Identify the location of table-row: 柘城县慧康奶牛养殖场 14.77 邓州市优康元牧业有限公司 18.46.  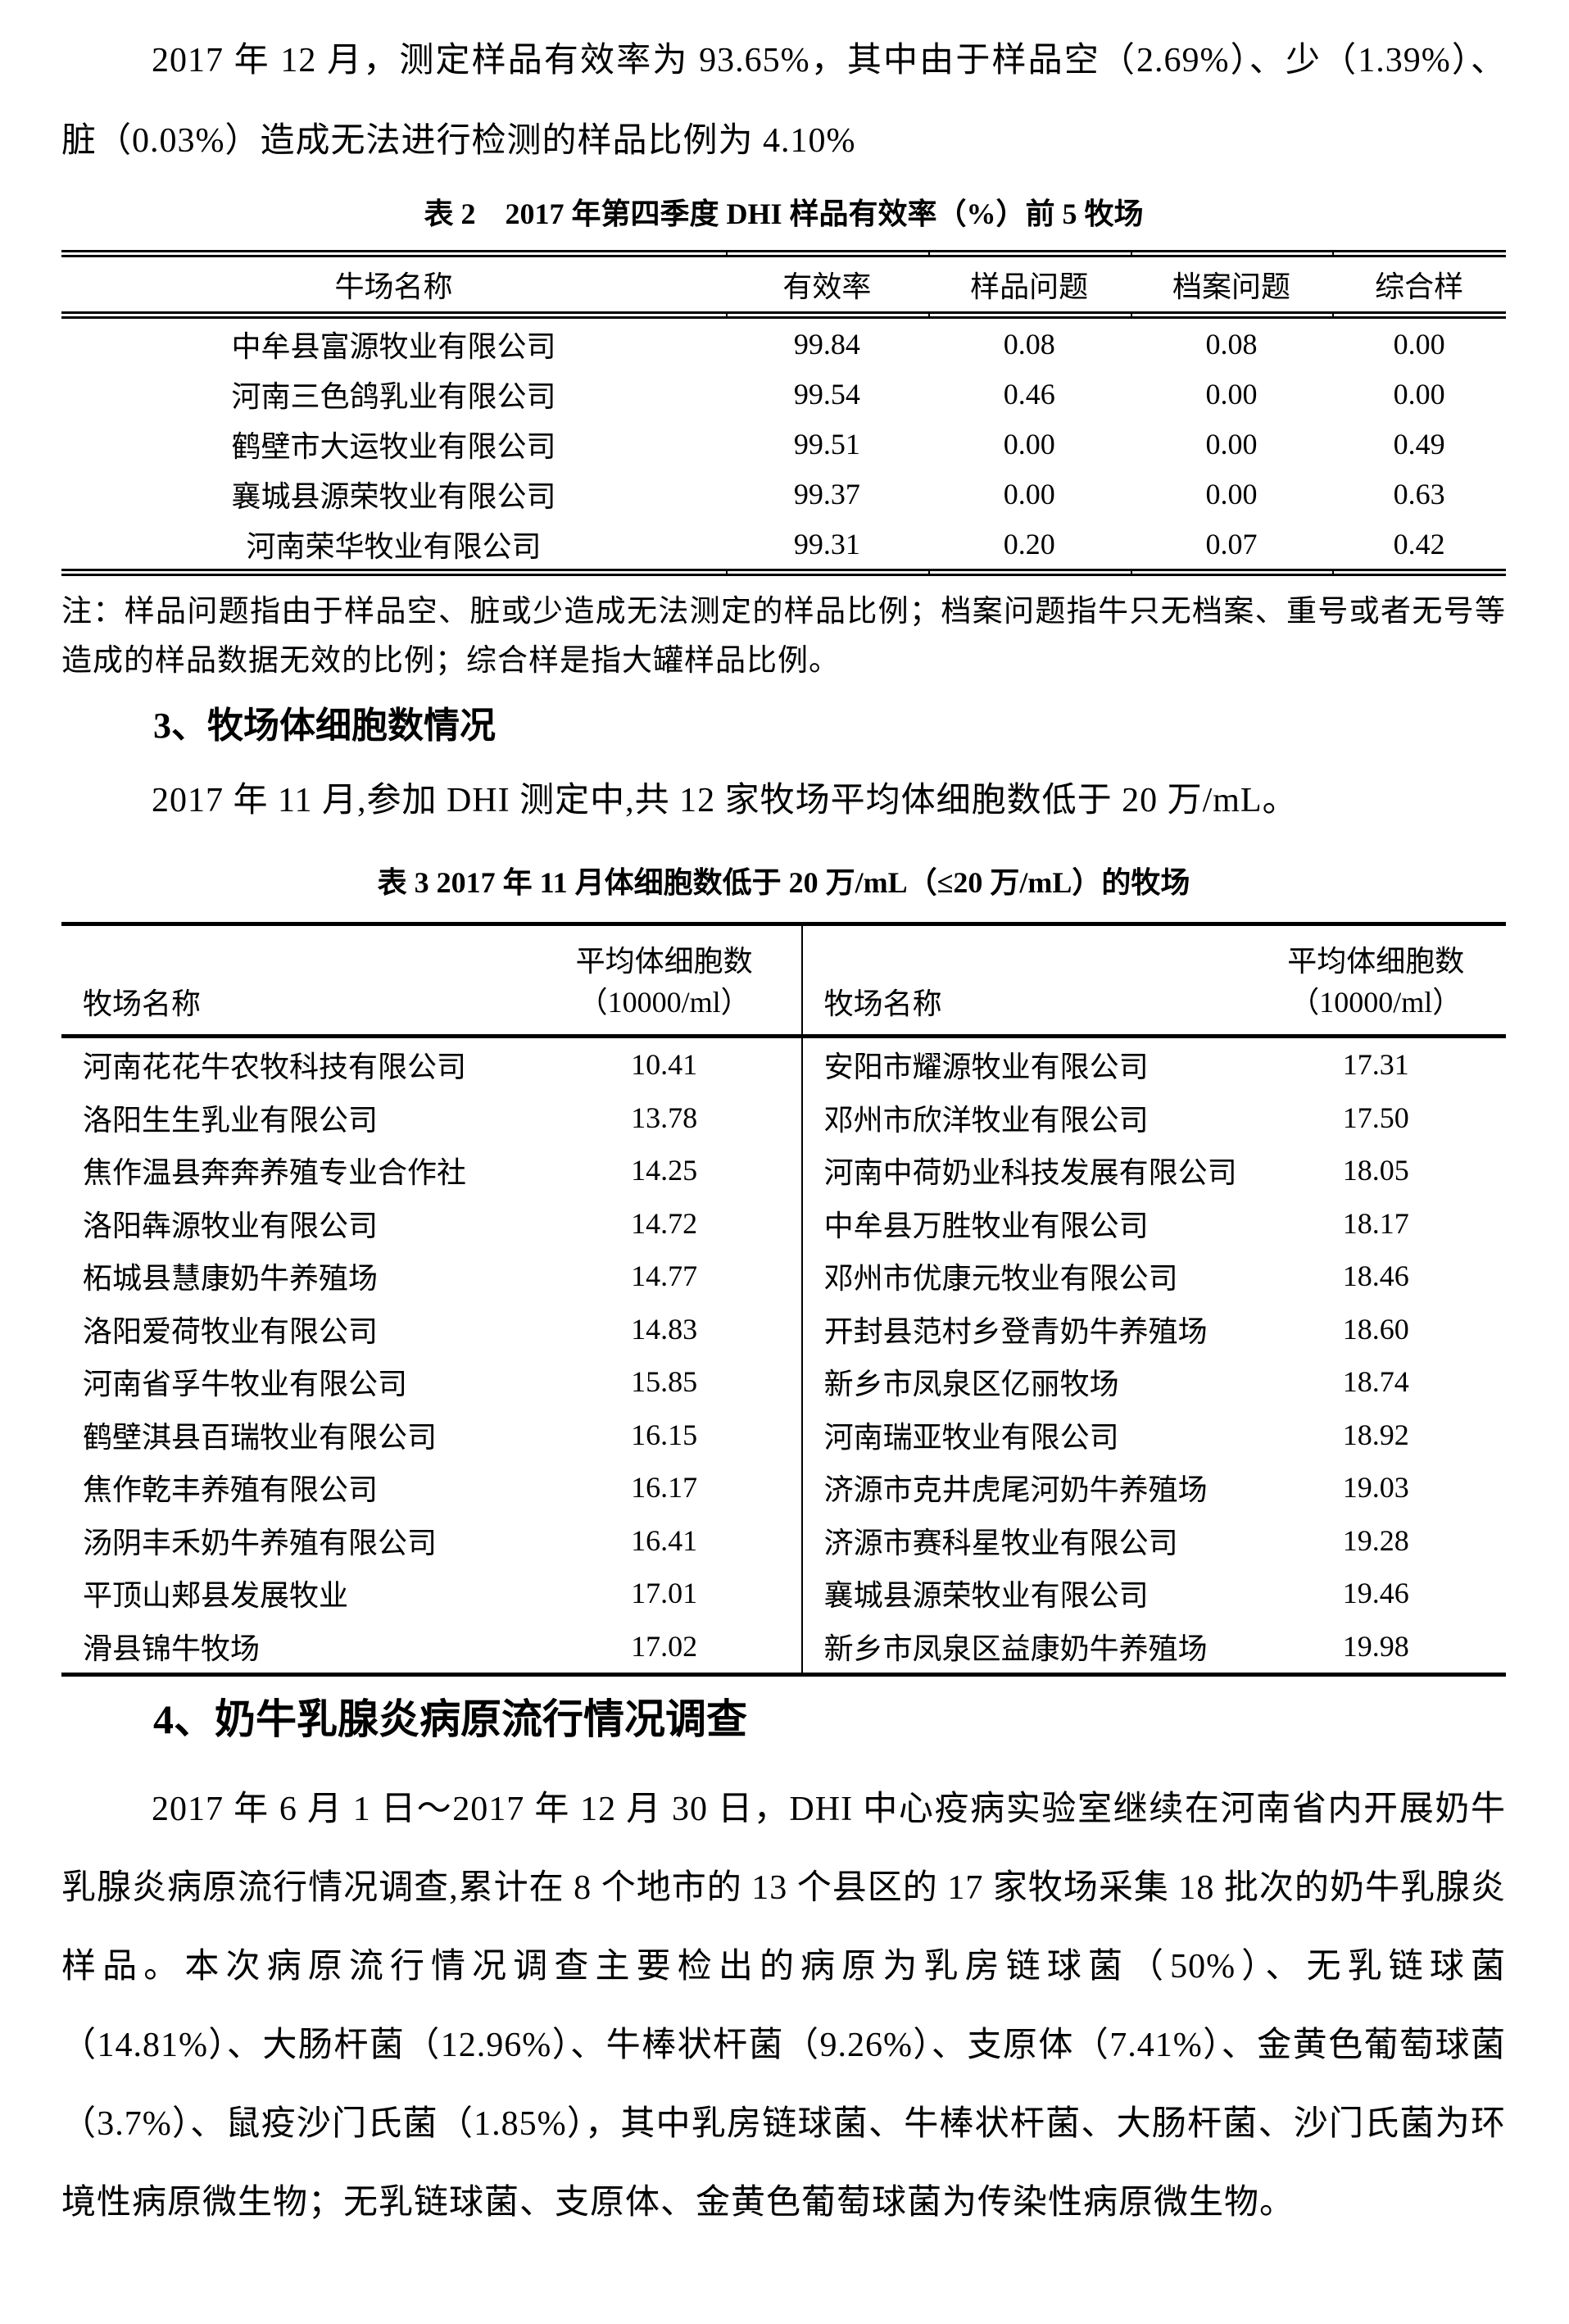
(783, 1276).